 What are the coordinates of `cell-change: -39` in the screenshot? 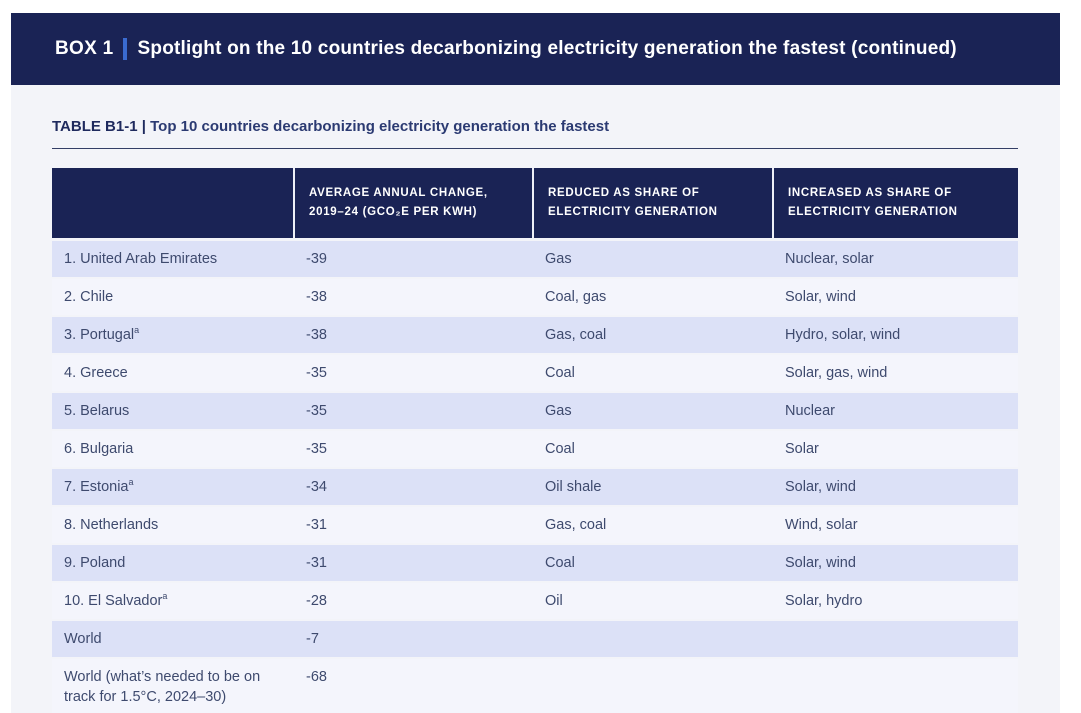 It's located at (316, 258).